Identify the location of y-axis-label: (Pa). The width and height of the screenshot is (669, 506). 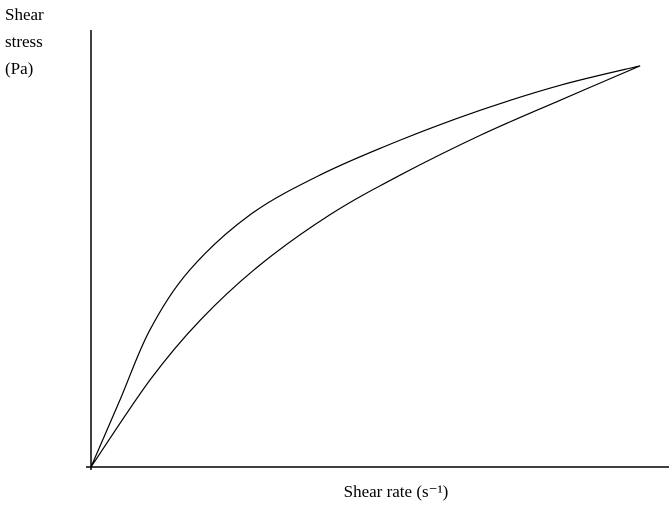
(19, 68).